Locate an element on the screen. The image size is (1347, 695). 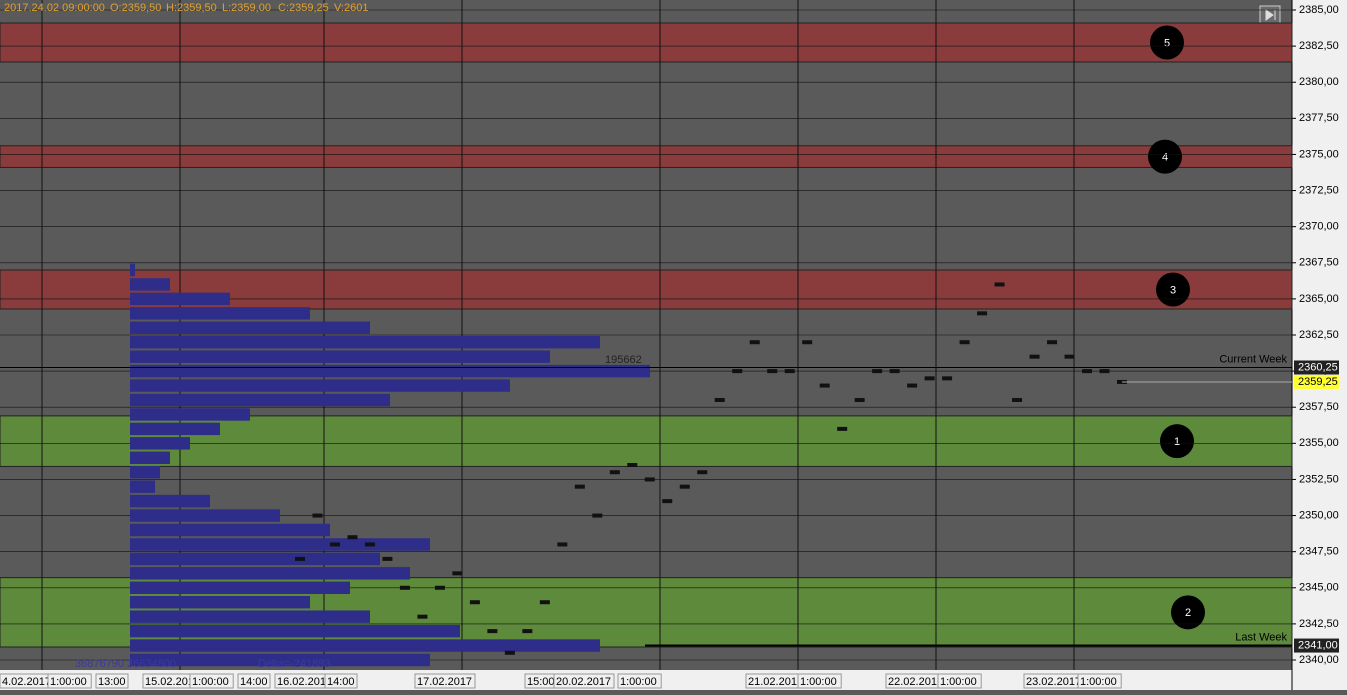
y-tick-label: 2345,00 is located at coordinates (1319, 588).